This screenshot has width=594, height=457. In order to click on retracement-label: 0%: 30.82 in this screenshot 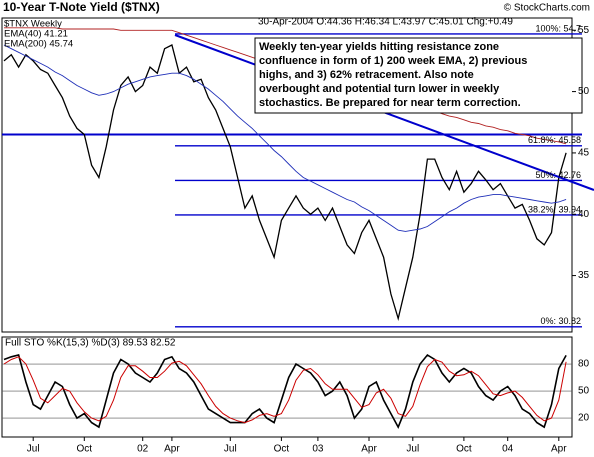, I will do `click(560, 321)`.